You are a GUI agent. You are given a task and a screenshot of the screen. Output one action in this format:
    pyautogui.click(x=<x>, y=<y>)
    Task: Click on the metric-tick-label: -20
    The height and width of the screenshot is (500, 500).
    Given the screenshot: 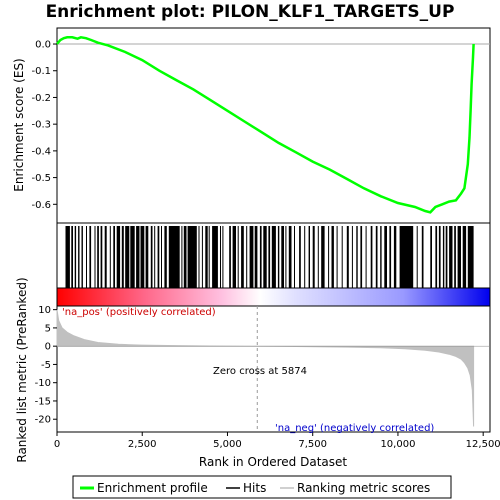 What is the action you would take?
    pyautogui.click(x=43, y=420)
    